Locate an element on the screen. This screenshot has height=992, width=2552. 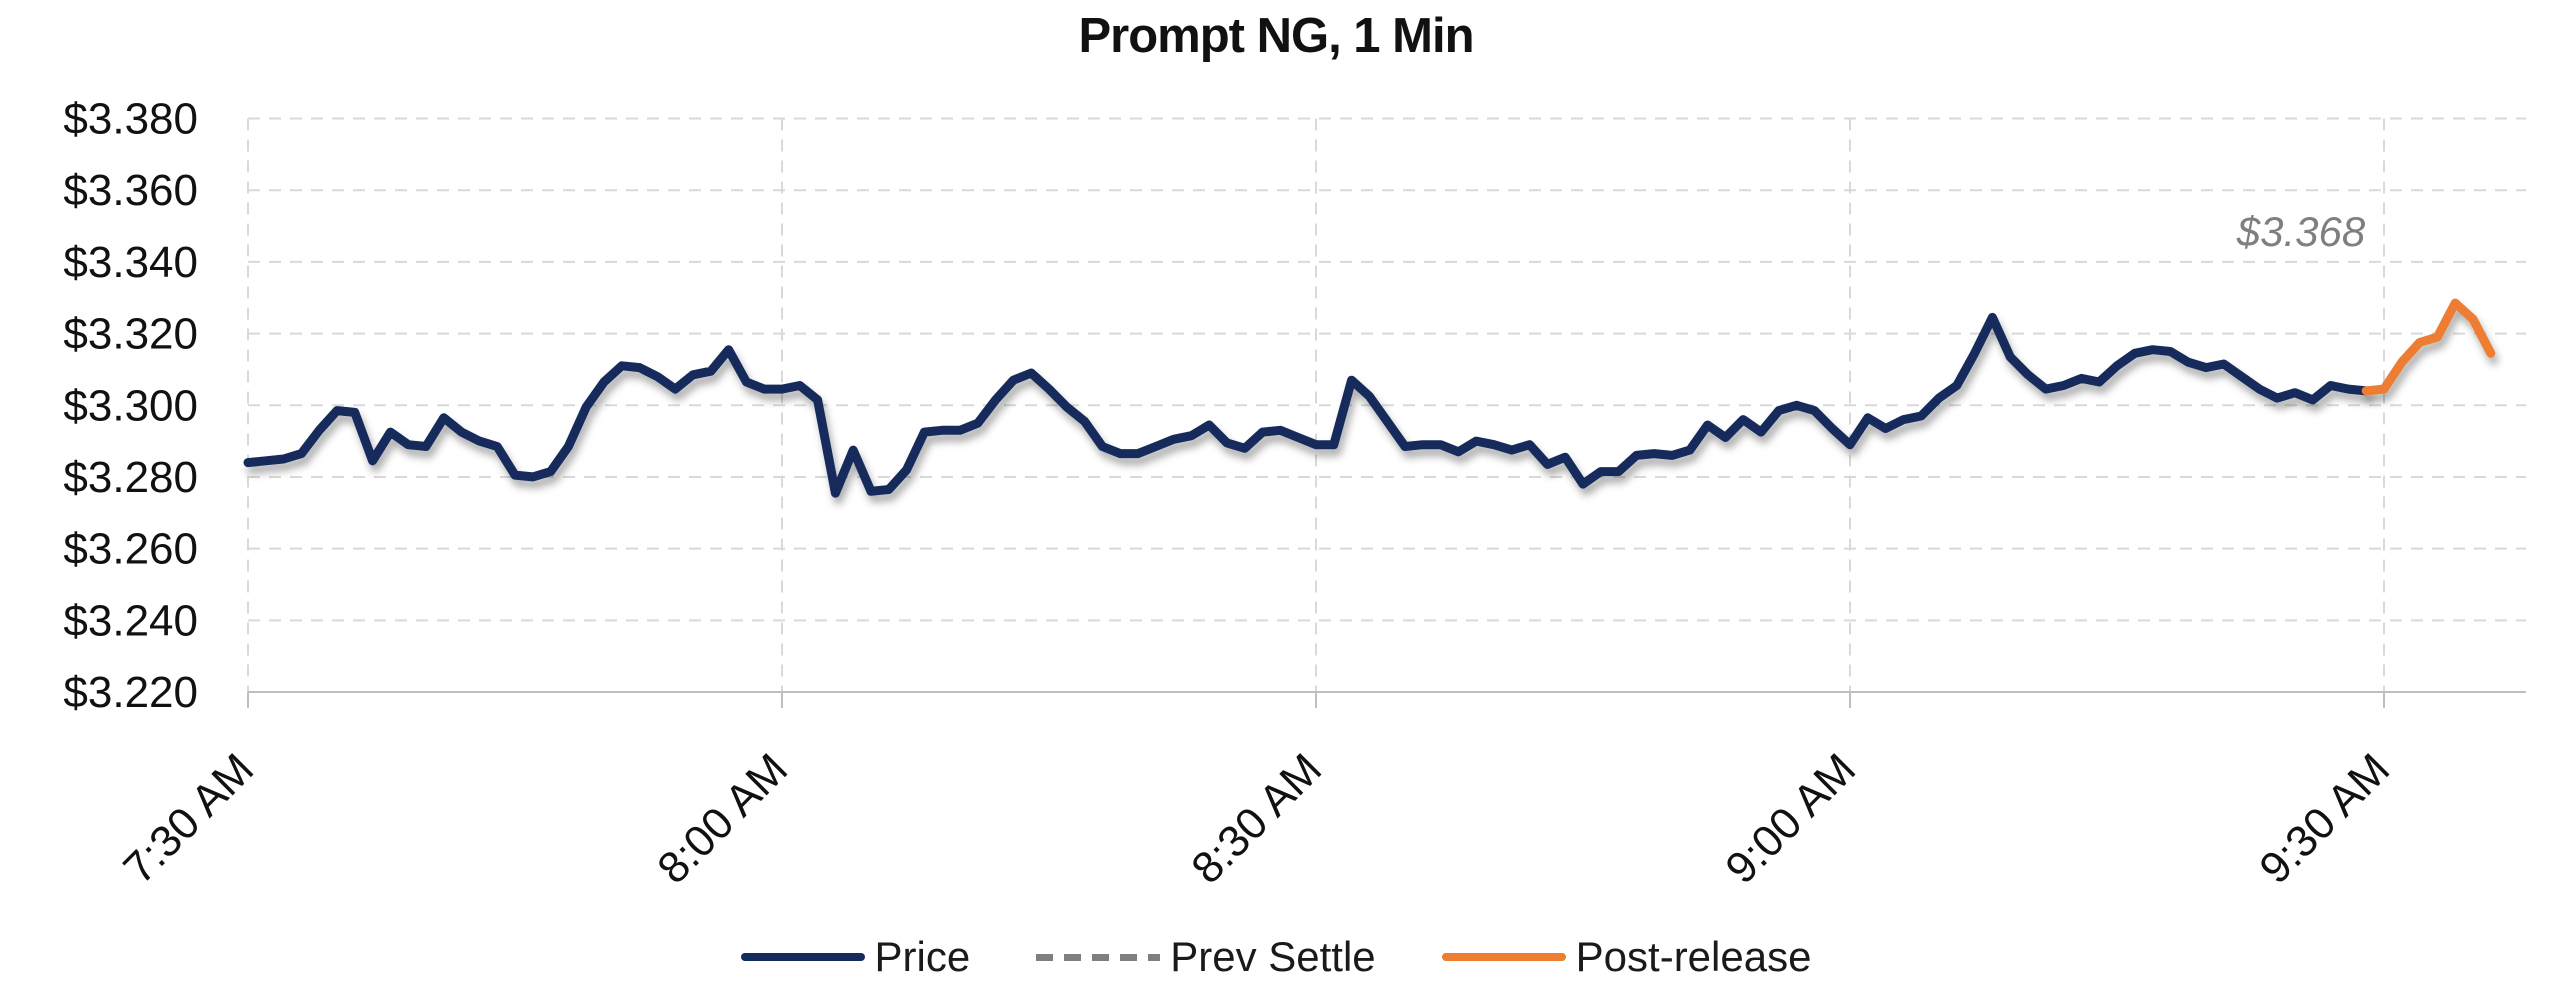
price-line-swatch-icon is located at coordinates (802, 957).